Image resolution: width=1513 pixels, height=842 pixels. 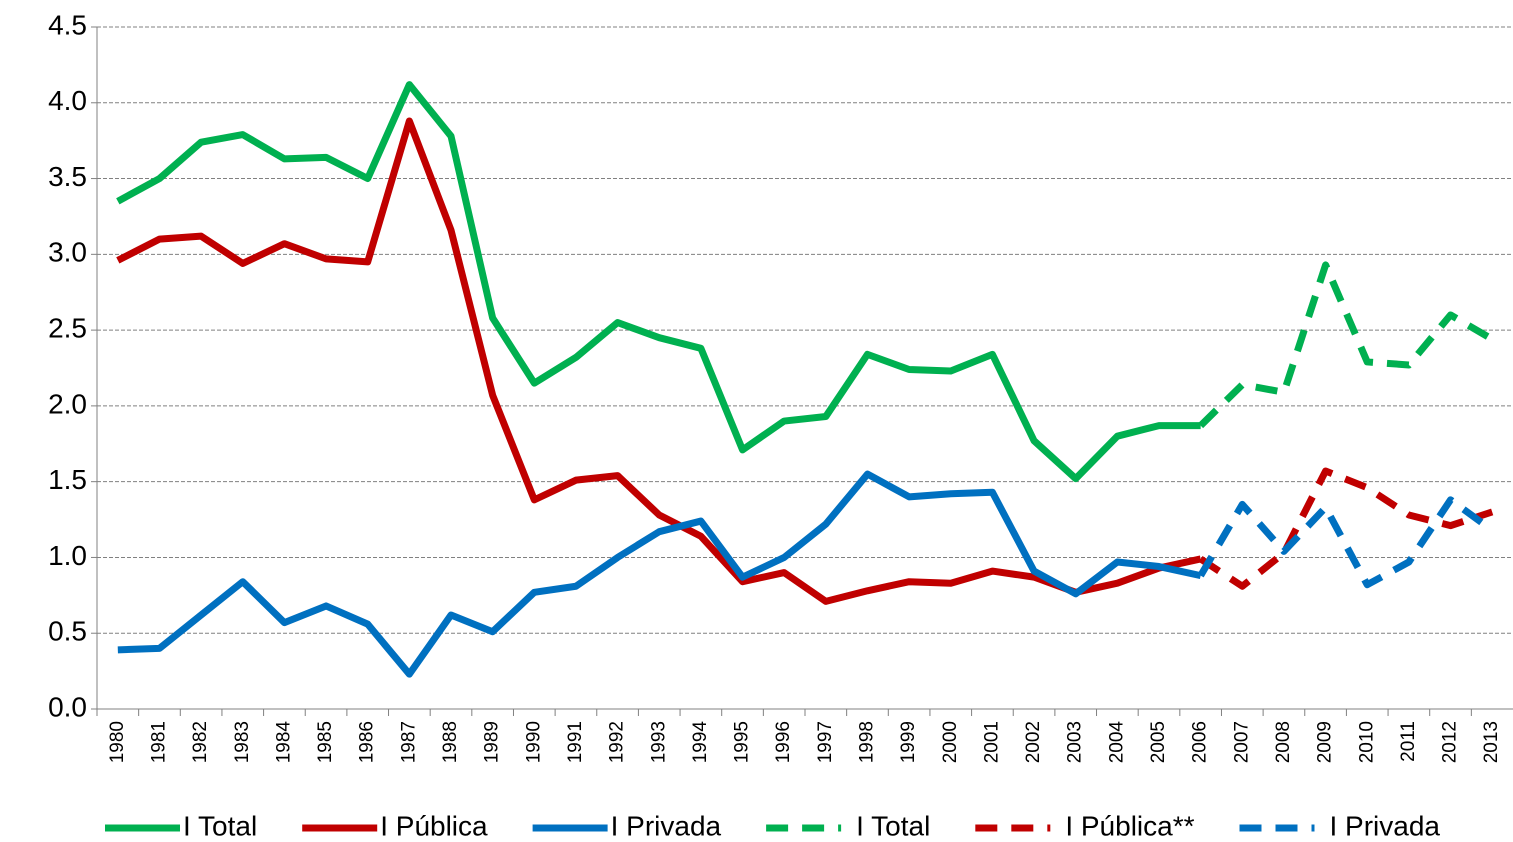 What do you see at coordinates (67, 24) in the screenshot?
I see `y-tick-label: 4.5` at bounding box center [67, 24].